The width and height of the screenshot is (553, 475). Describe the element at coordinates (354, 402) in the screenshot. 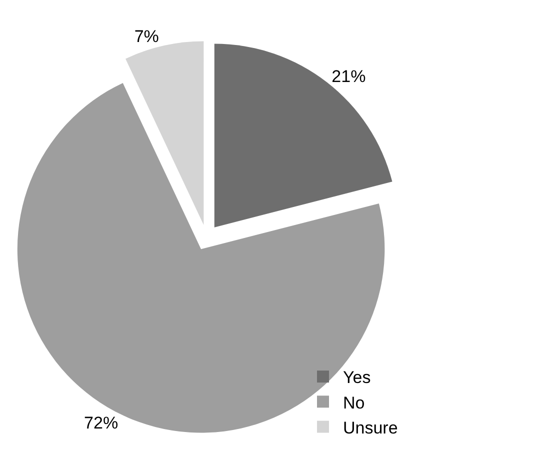

I see `legend-label: No` at that location.